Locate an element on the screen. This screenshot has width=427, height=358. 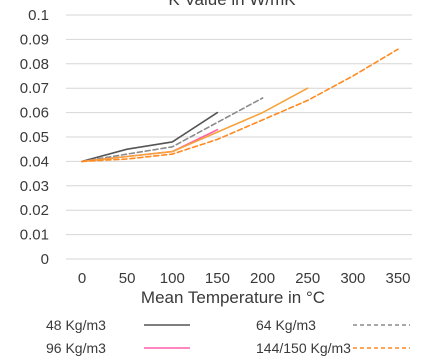
legend-label: 144/150 Kg/m3 is located at coordinates (303, 348).